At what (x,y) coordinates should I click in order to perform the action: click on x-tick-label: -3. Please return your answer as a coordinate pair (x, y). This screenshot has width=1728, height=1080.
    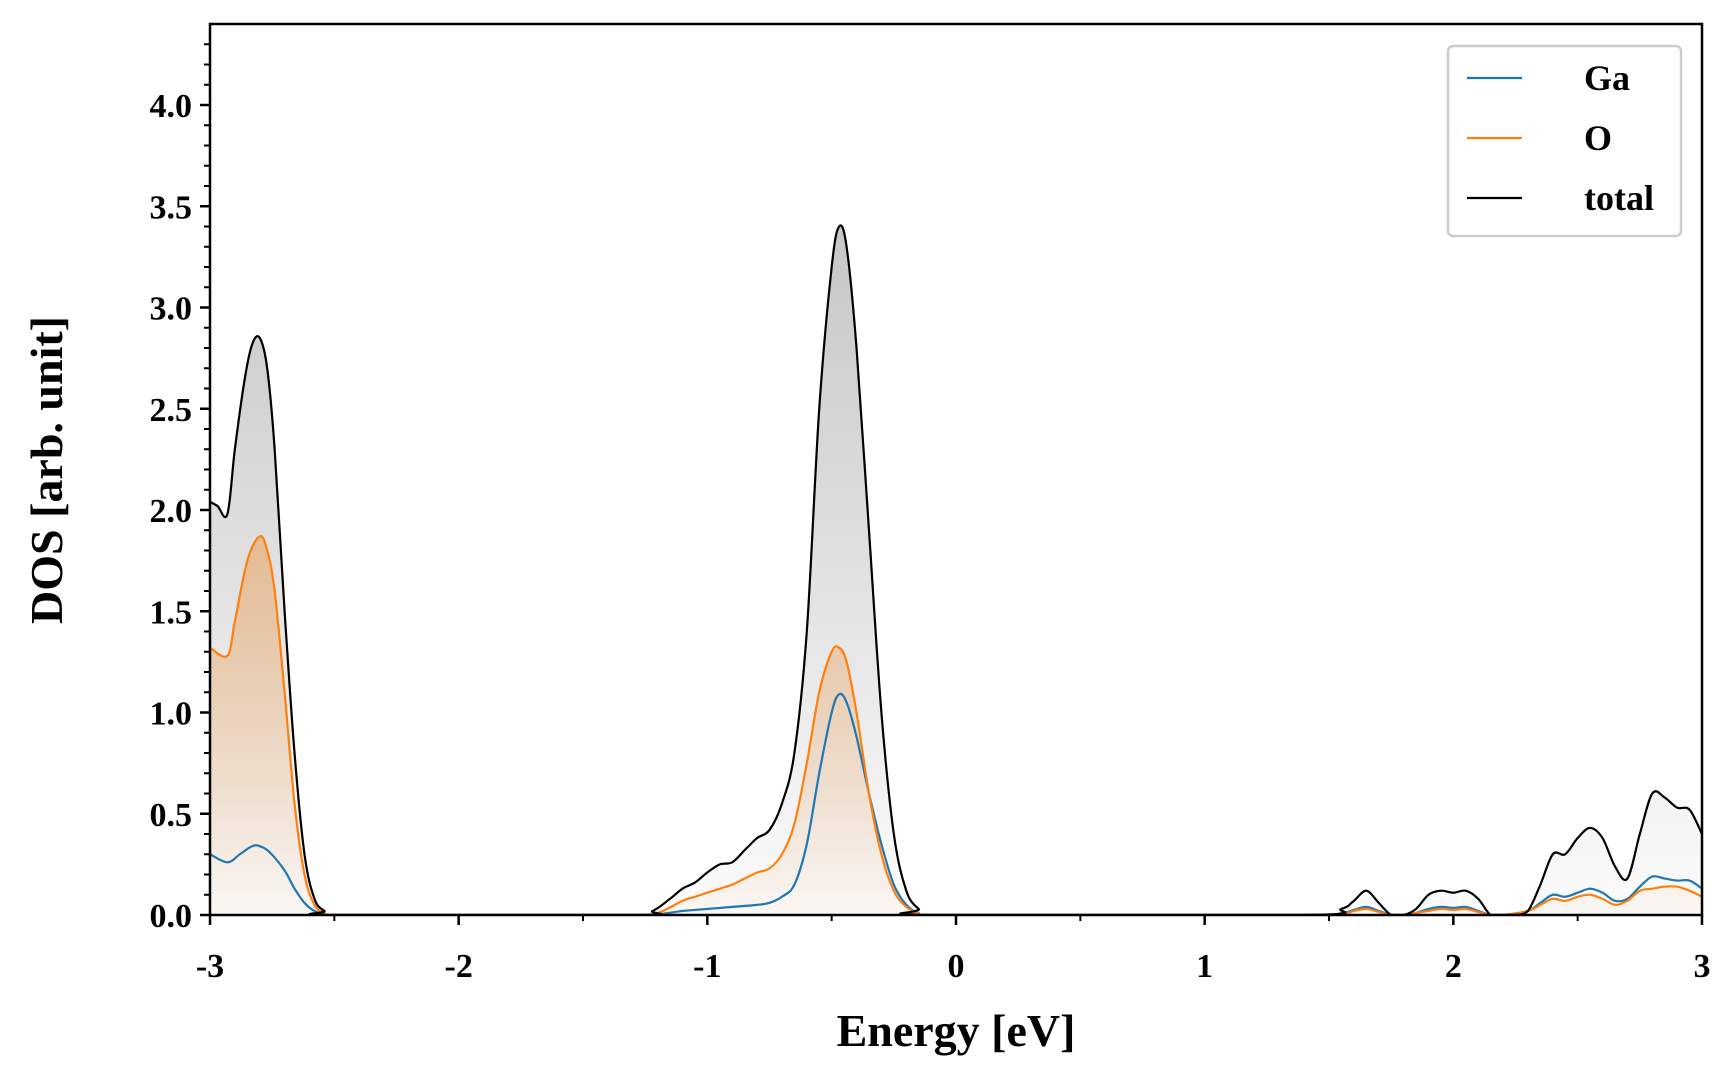
    Looking at the image, I should click on (210, 966).